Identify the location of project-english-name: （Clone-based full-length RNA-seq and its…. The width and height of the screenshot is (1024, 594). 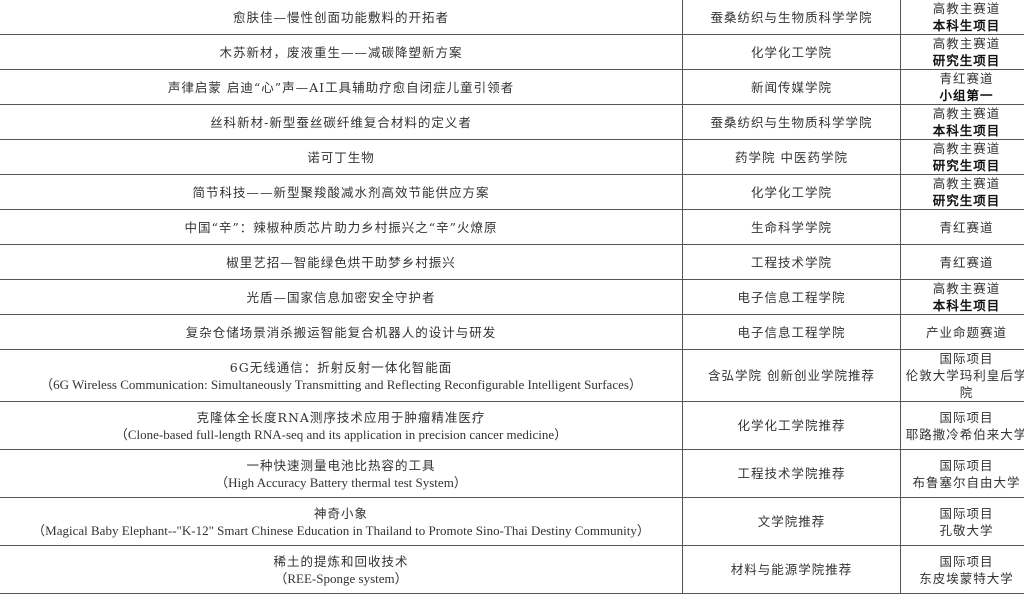
(341, 434).